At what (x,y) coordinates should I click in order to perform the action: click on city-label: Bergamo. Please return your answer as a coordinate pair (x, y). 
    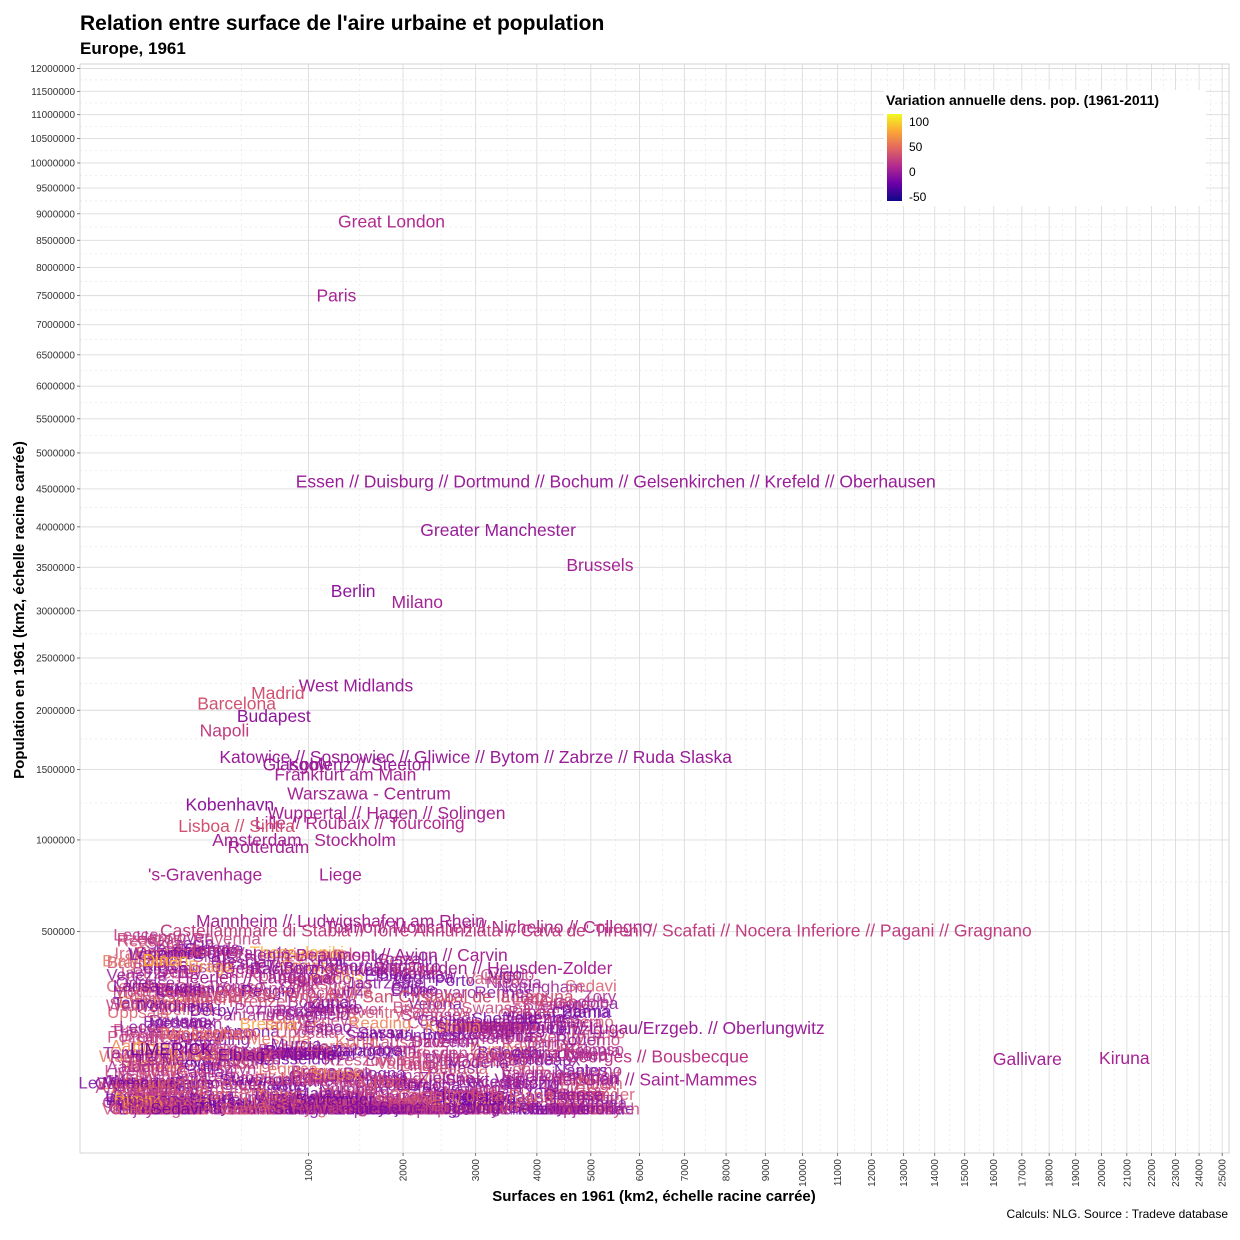
    Looking at the image, I should click on (300, 1050).